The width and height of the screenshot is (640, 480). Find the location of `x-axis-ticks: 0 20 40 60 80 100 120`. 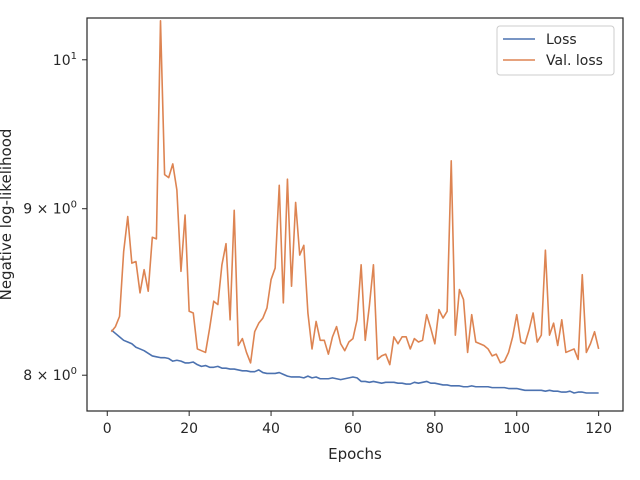

x-axis-ticks: 0 20 40 60 80 100 120 is located at coordinates (357, 424).